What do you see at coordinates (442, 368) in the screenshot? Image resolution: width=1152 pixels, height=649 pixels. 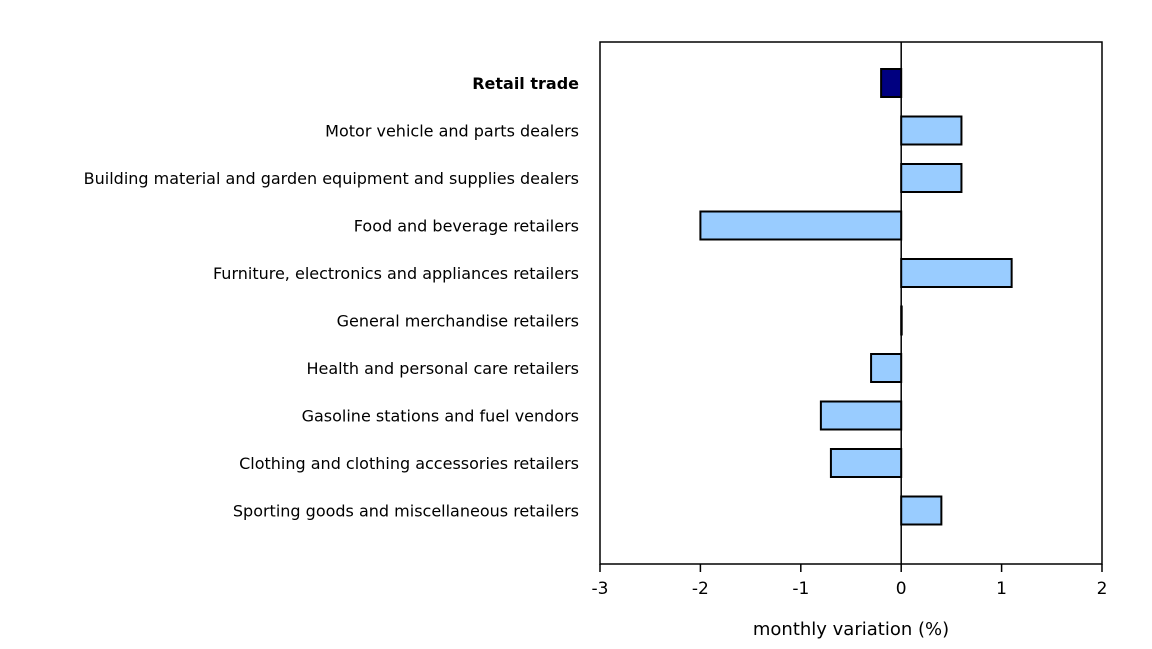 I see `category-label: Health and personal care retailers` at bounding box center [442, 368].